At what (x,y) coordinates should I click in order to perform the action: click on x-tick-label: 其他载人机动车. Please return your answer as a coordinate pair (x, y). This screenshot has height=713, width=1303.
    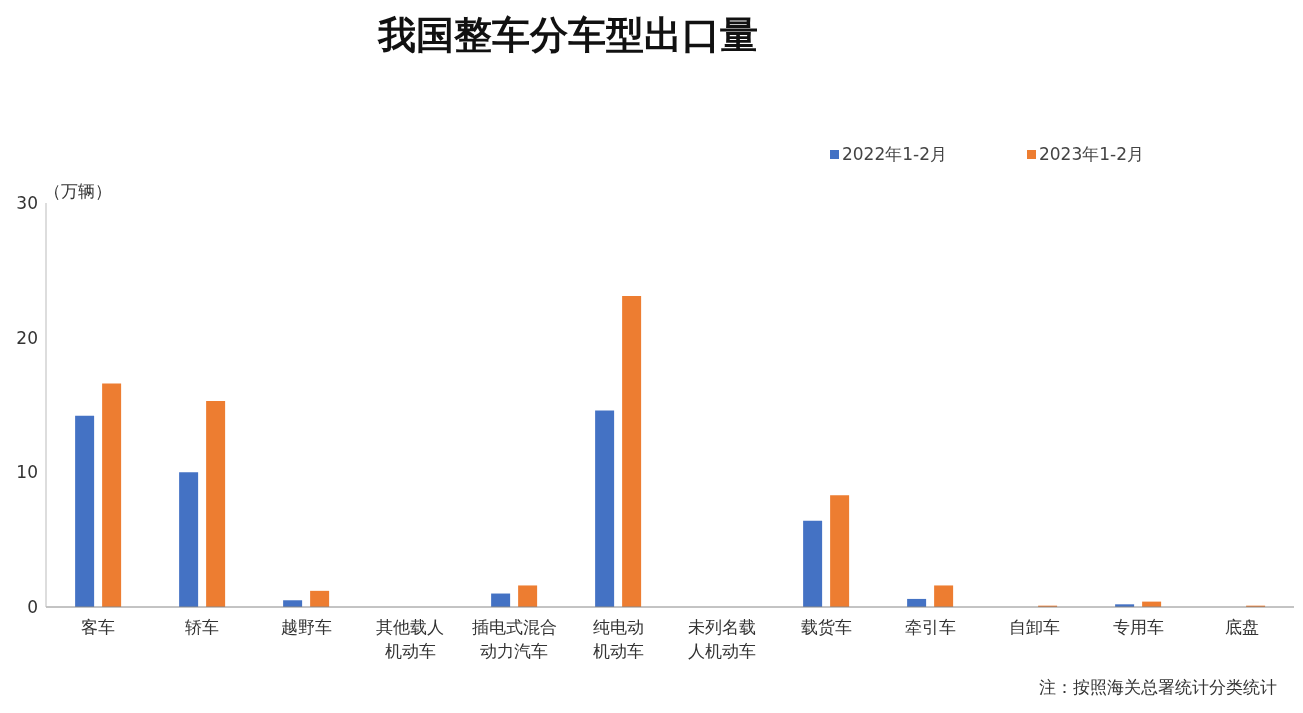
    Looking at the image, I should click on (410, 639).